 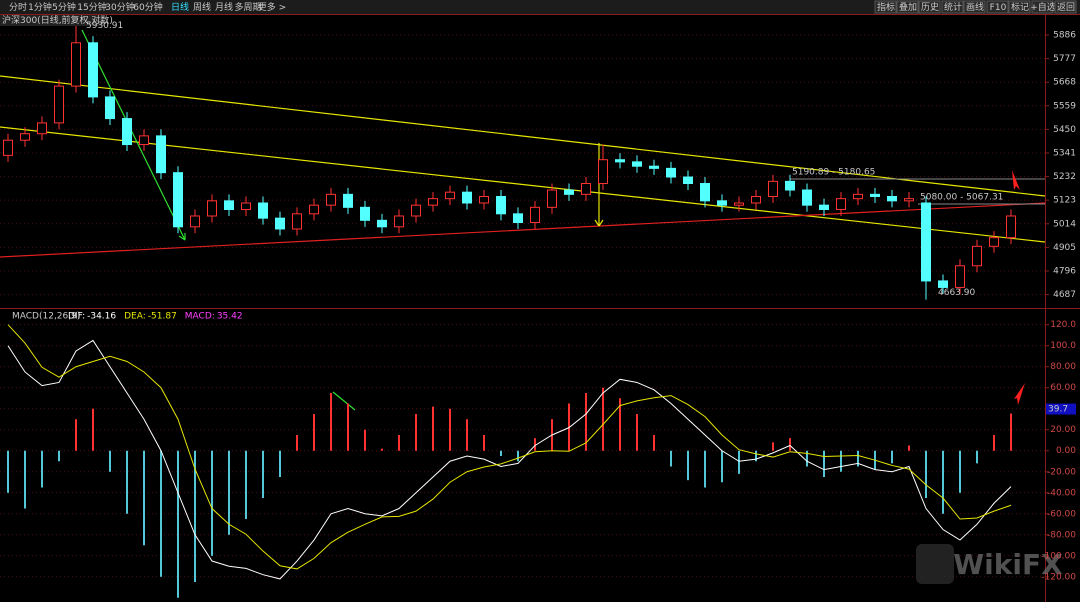 I want to click on y-tick-label: 5232, so click(x=1064, y=177).